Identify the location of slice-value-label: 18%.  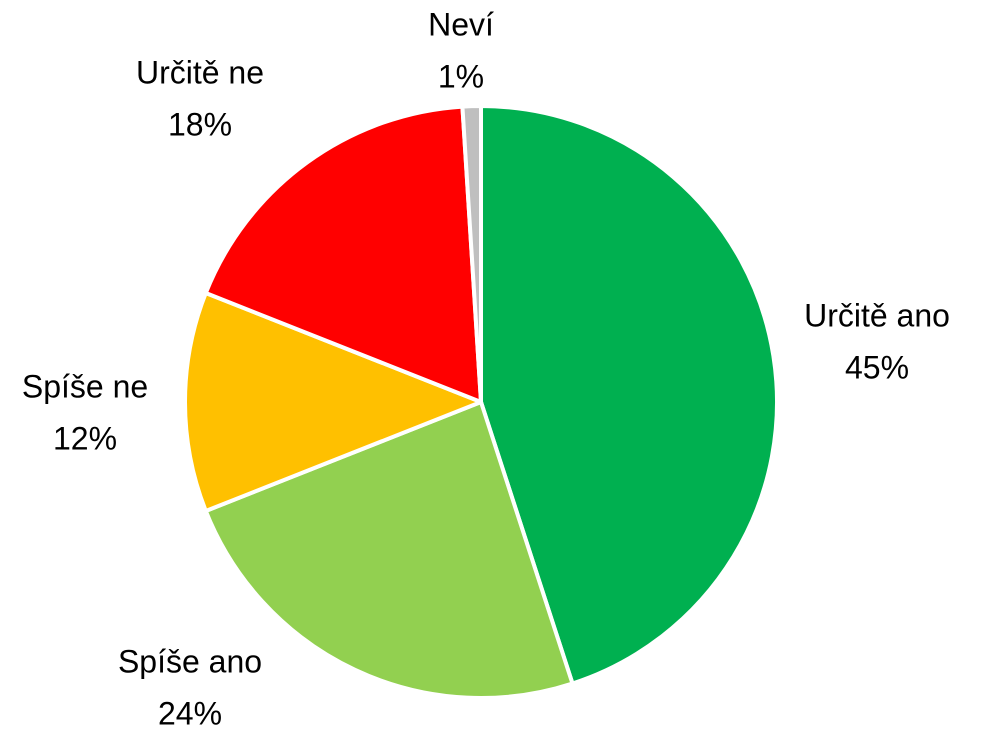
(200, 124).